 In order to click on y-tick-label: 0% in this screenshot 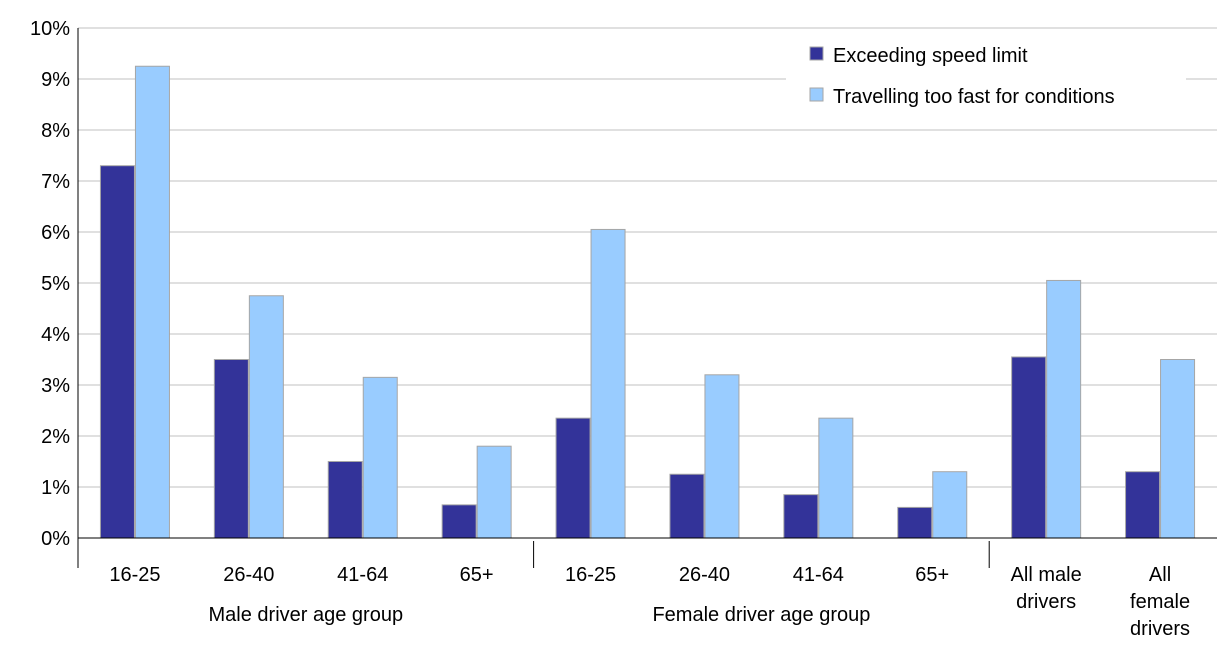, I will do `click(55, 539)`.